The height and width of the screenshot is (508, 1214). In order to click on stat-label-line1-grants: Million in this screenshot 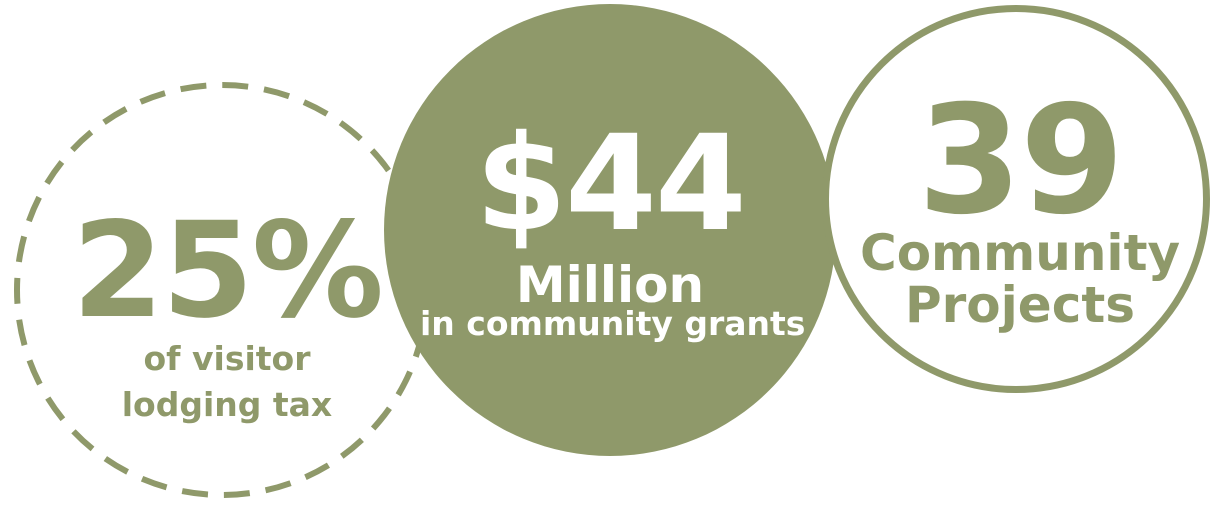, I will do `click(610, 285)`.